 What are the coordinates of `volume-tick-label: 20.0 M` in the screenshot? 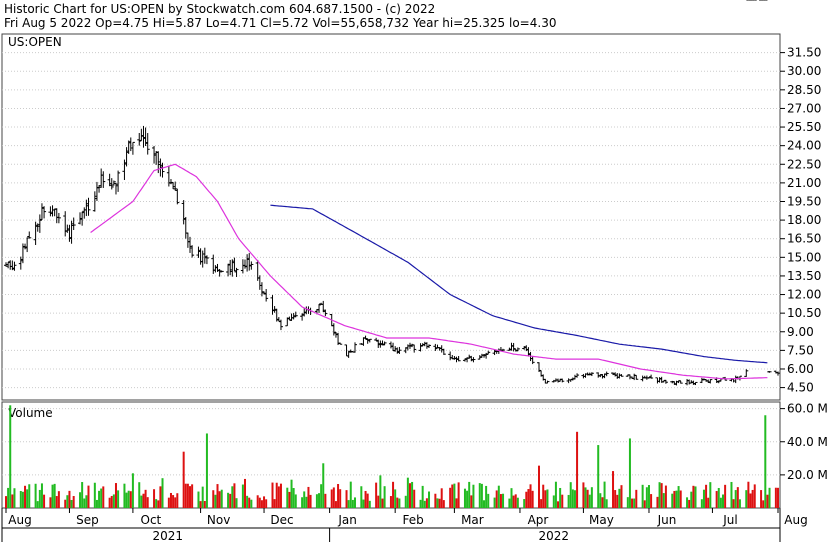 It's located at (807, 475).